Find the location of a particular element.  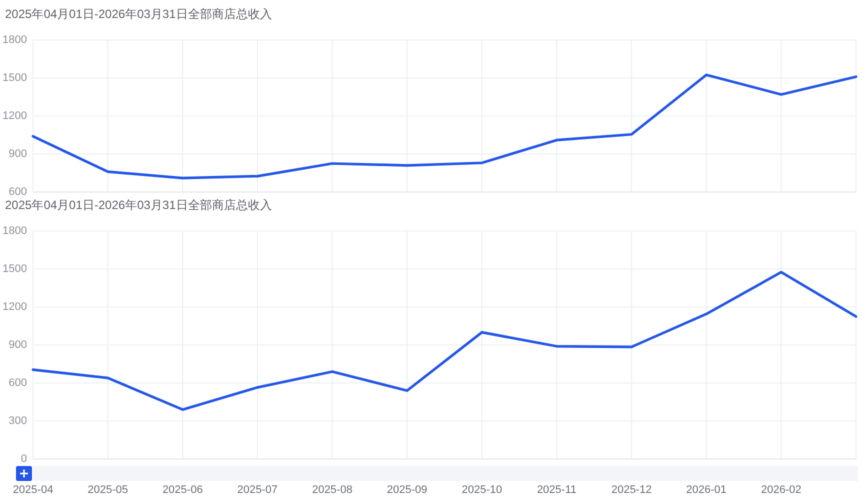

x-tick-label: 2025-05 is located at coordinates (108, 490).